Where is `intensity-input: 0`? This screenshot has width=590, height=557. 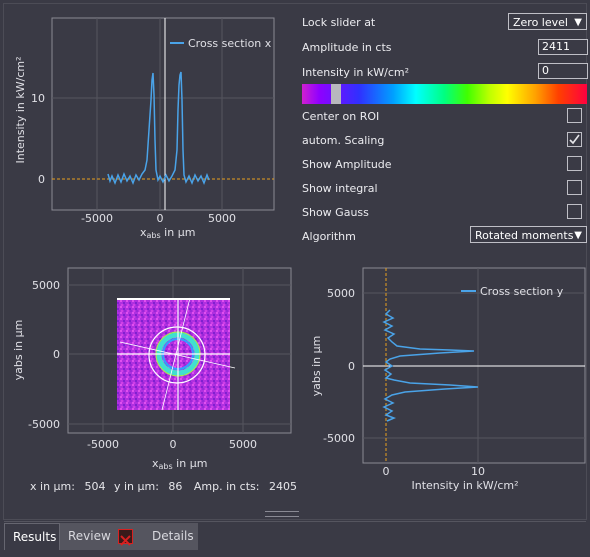 intensity-input: 0 is located at coordinates (563, 71).